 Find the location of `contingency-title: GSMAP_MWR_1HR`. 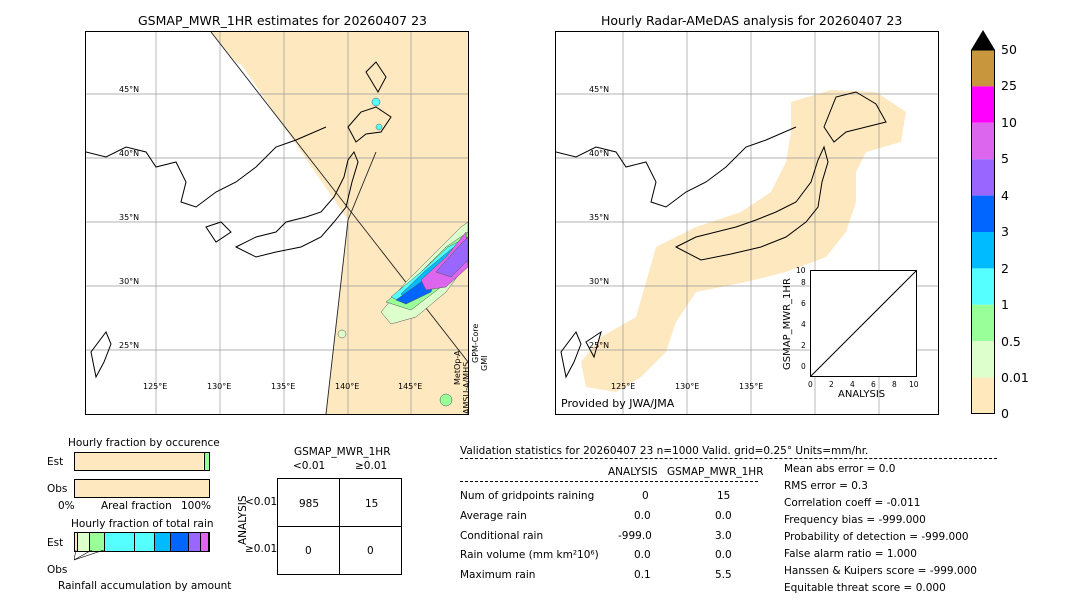

contingency-title: GSMAP_MWR_1HR is located at coordinates (342, 452).